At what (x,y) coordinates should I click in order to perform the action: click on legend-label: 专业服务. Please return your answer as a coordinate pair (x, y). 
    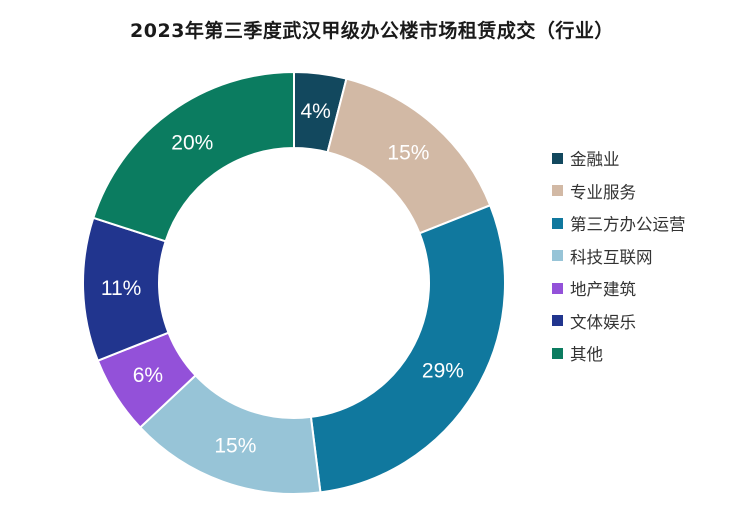
    Looking at the image, I should click on (603, 192).